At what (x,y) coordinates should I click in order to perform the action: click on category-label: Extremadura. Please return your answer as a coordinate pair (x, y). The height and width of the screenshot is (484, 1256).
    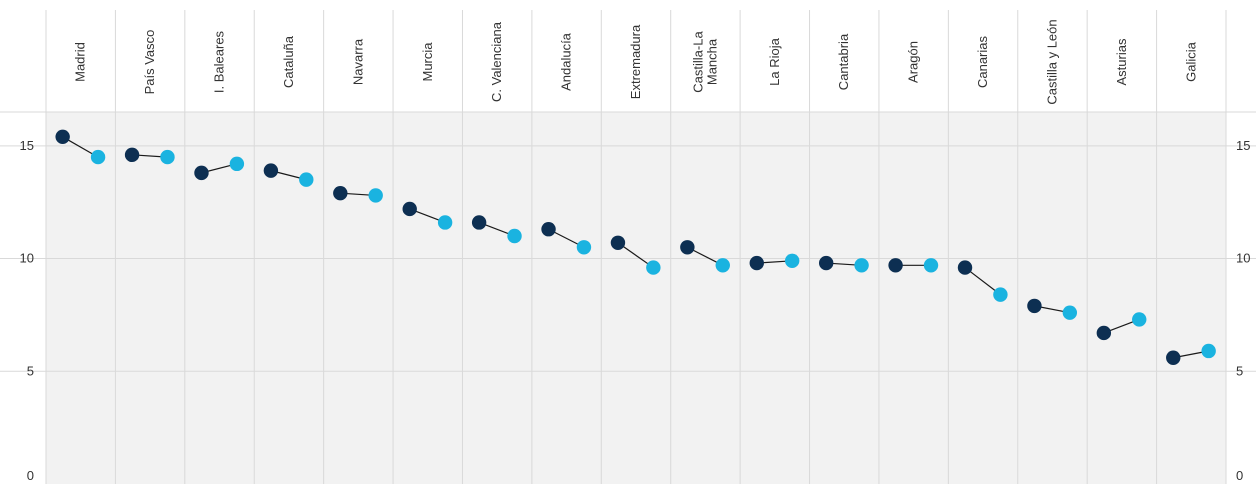
    Looking at the image, I should click on (635, 61).